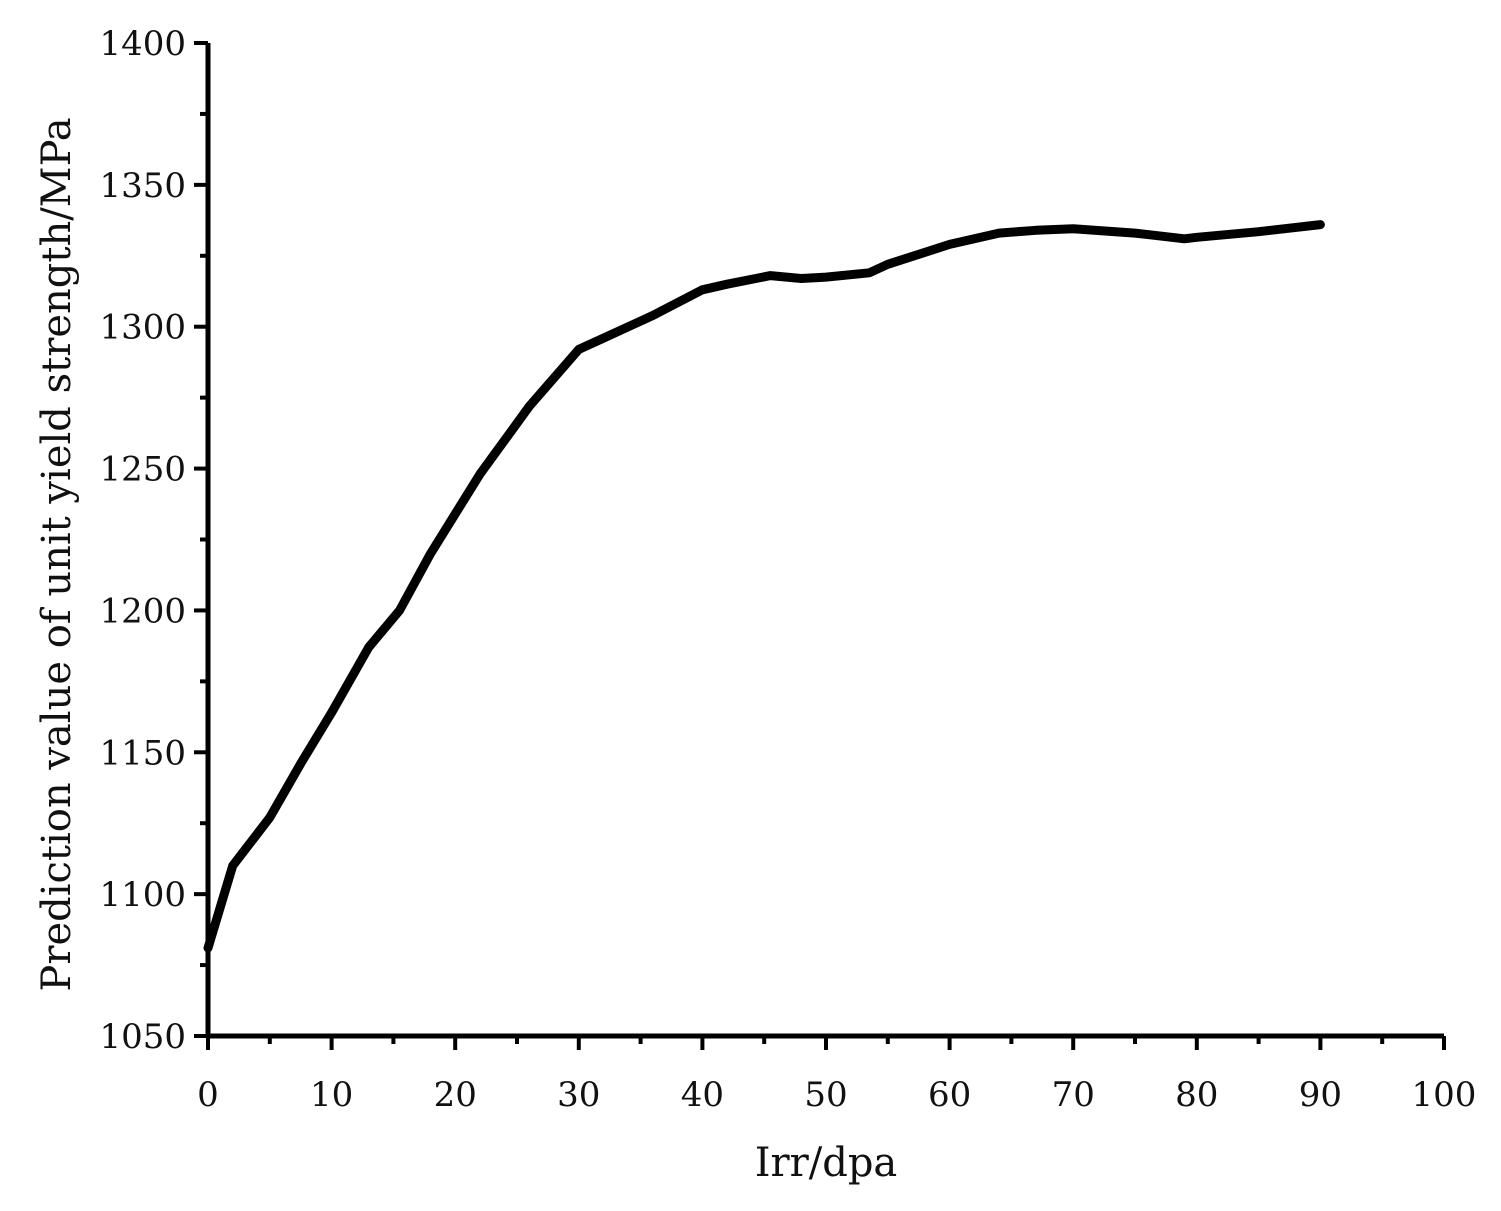 This screenshot has width=1501, height=1211. Describe the element at coordinates (142, 753) in the screenshot. I see `y-tick-label: 1150` at that location.